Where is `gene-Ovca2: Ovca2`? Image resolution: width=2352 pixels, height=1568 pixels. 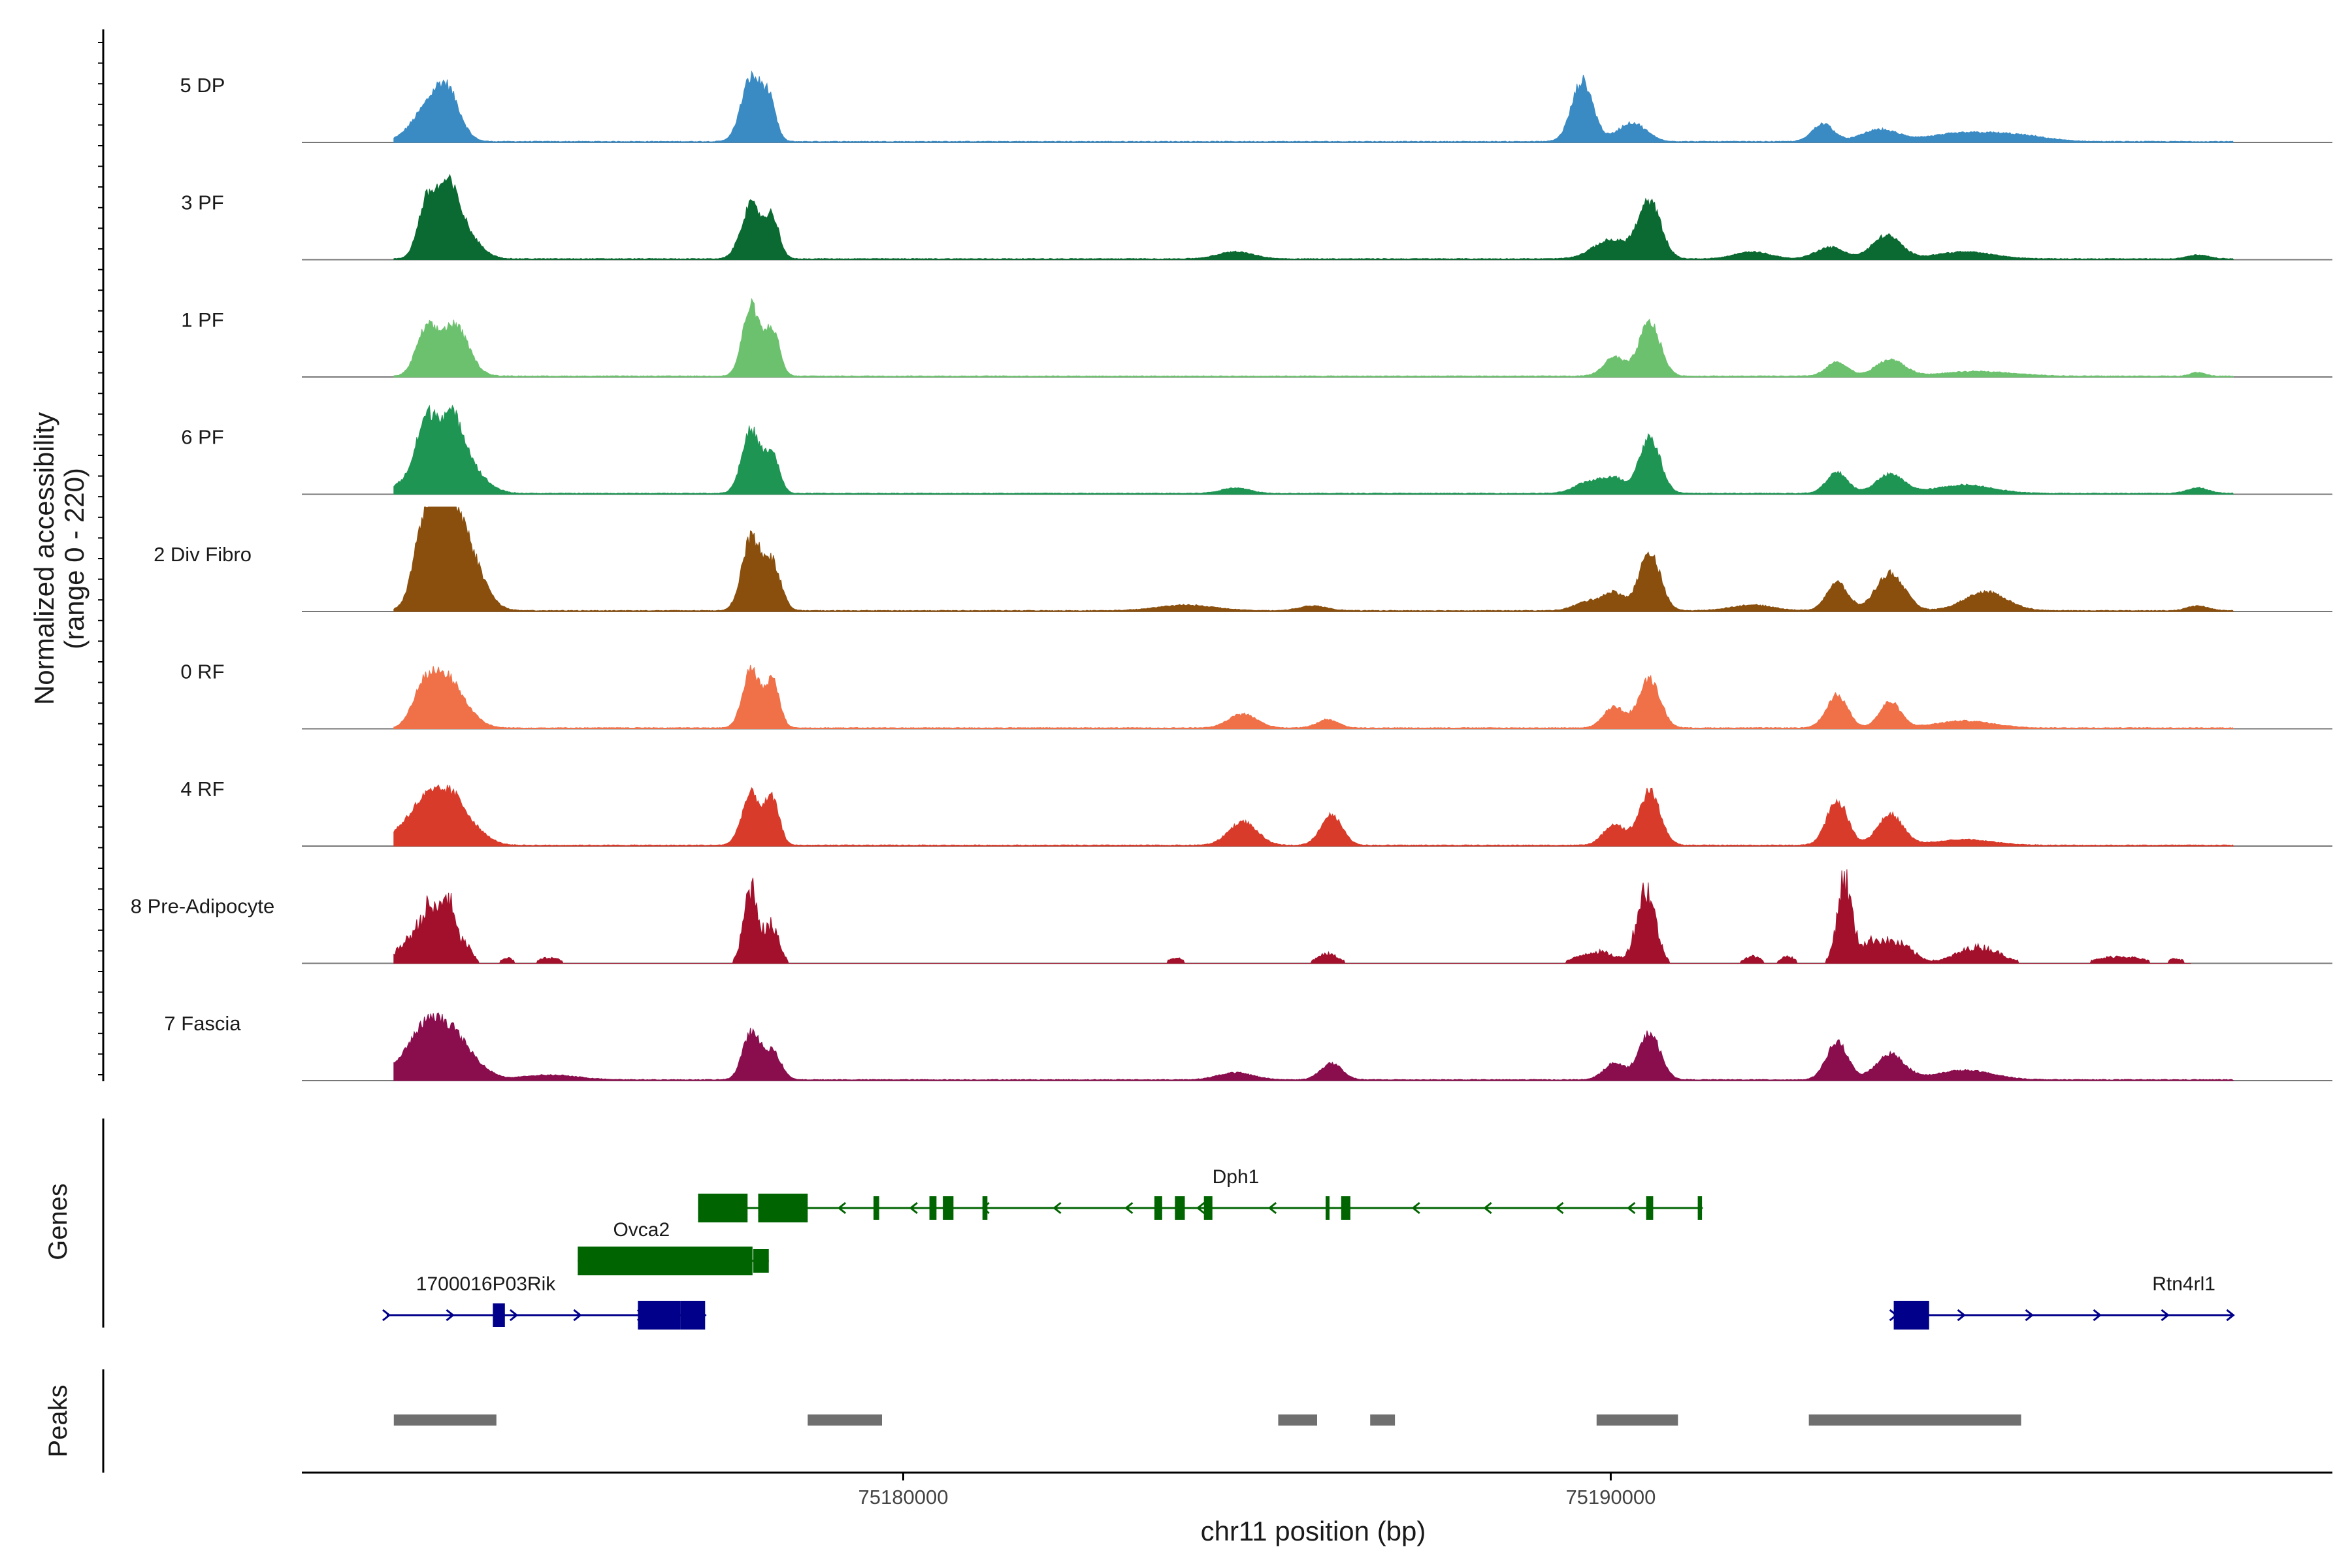 gene-Ovca2: Ovca2 is located at coordinates (673, 1247).